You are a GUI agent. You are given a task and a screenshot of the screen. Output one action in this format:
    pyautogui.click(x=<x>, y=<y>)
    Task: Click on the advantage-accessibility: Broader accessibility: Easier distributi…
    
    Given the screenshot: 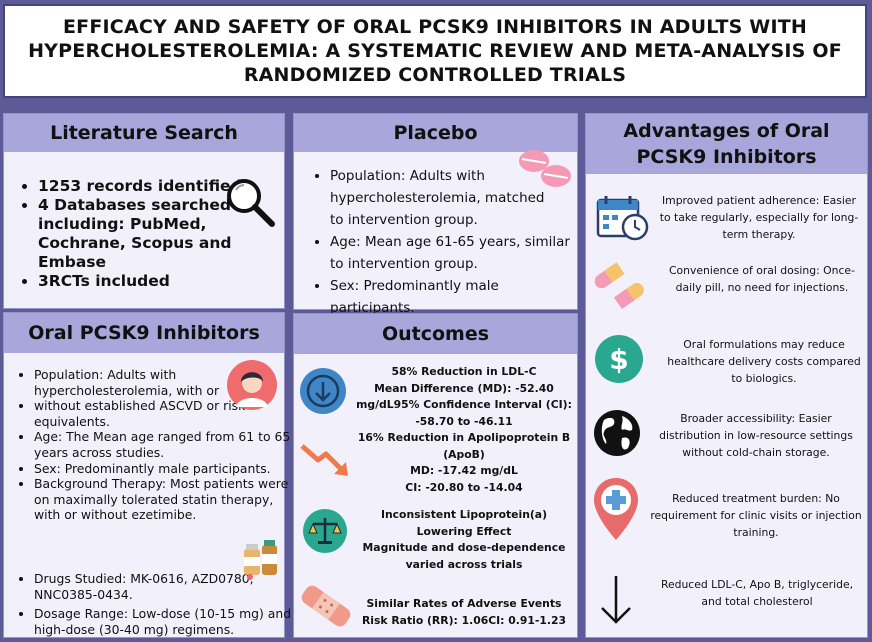 What is the action you would take?
    pyautogui.click(x=756, y=435)
    